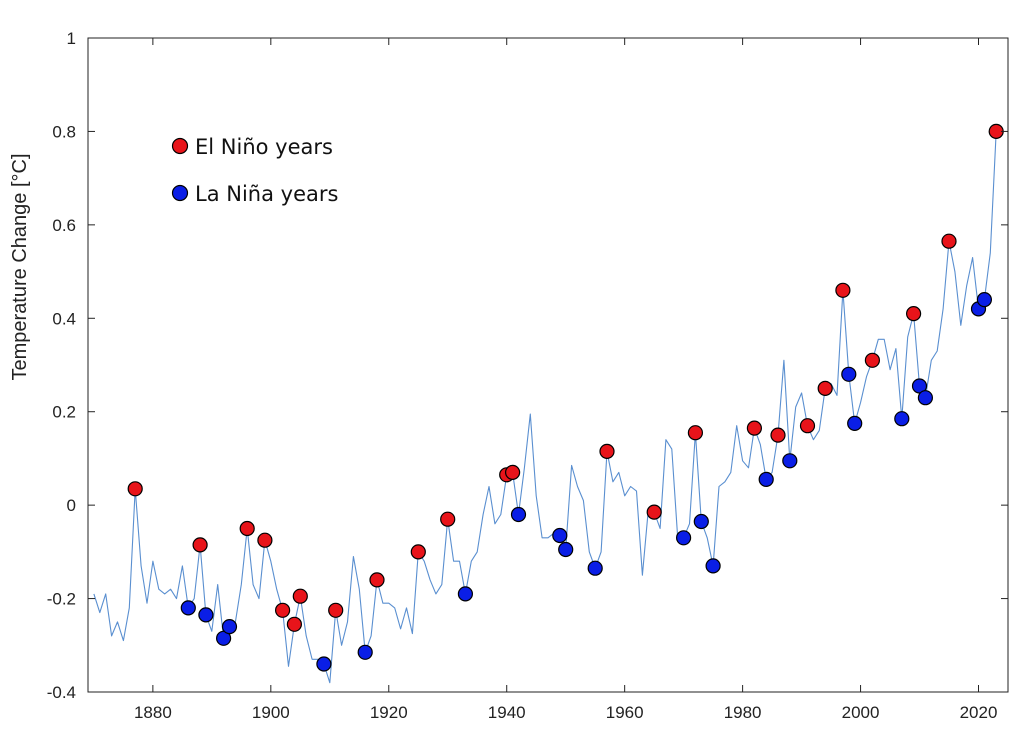  Describe the element at coordinates (324, 664) in the screenshot. I see `la-nina-point-1909` at that location.